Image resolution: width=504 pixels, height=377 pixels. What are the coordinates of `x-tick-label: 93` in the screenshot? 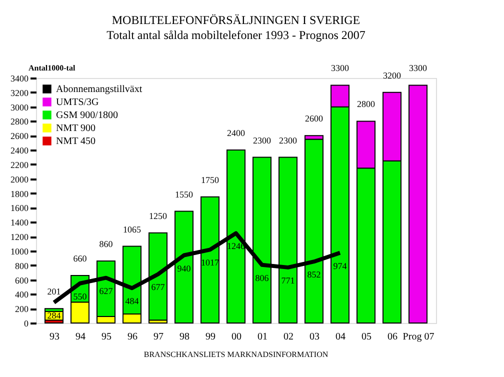 It's located at (55, 337).